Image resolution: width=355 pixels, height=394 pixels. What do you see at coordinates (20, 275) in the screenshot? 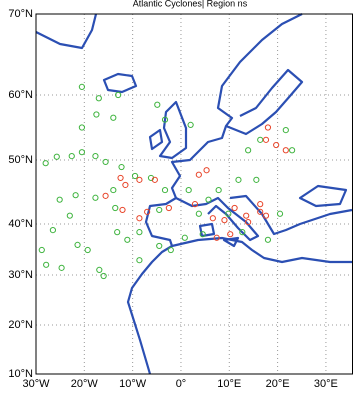
I see `y-tick-label: 30°N` at bounding box center [20, 275].